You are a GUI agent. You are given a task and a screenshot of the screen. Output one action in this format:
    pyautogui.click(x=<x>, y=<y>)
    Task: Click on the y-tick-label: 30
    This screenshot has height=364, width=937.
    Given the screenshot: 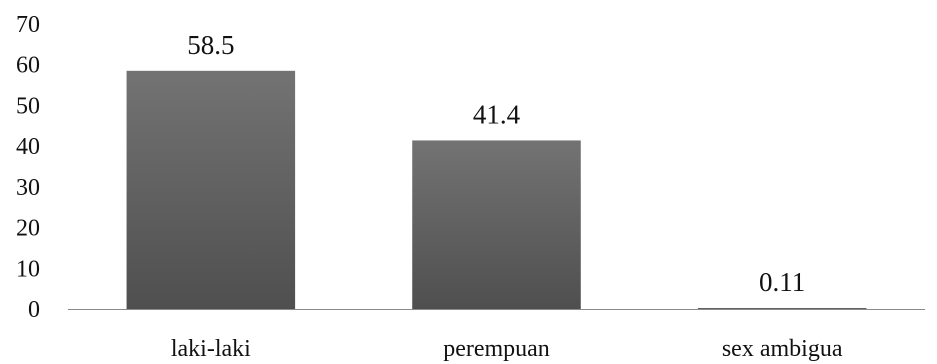 What is the action you would take?
    pyautogui.click(x=28, y=188)
    